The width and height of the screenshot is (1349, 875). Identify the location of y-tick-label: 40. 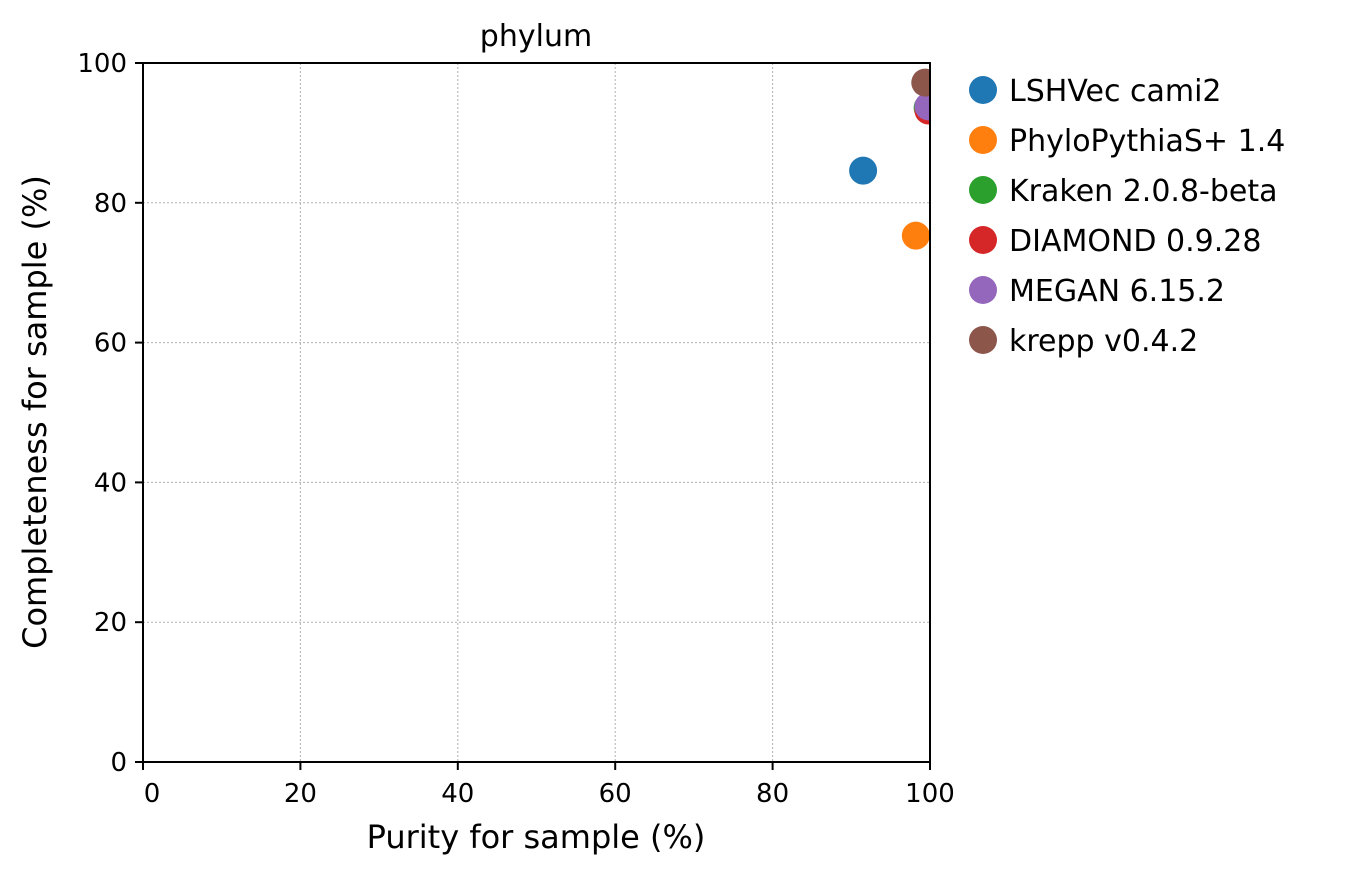
(110, 483).